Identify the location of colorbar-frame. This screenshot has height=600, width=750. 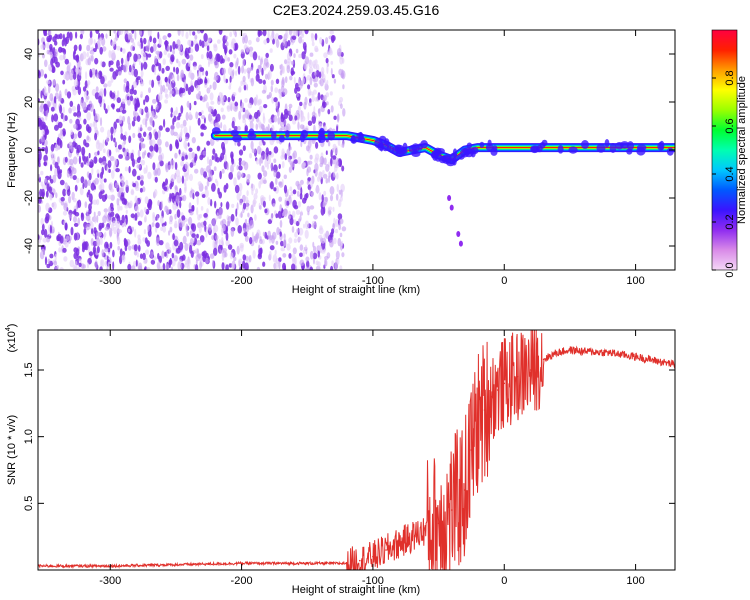
(724, 150).